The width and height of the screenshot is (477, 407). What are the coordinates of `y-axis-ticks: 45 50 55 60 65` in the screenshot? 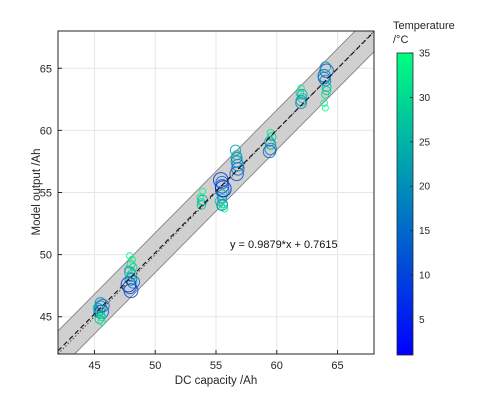 It's located at (51, 193).